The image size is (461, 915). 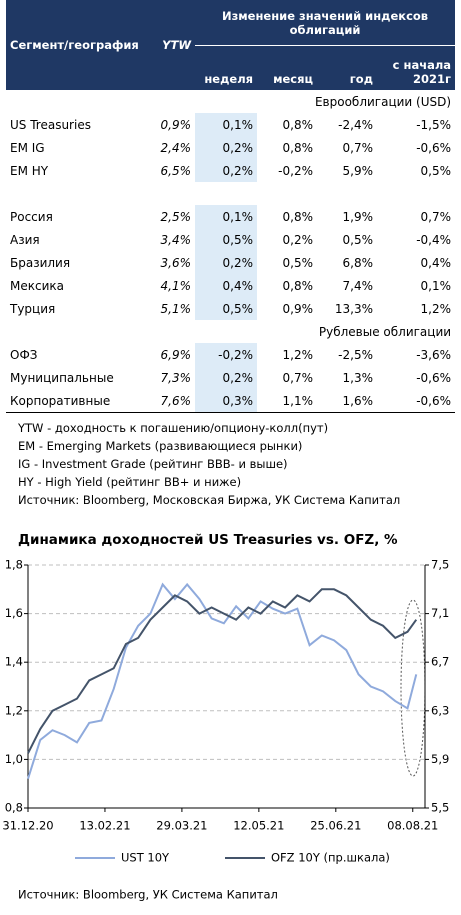 I want to click on month-cell: 0,7%, so click(x=298, y=377).